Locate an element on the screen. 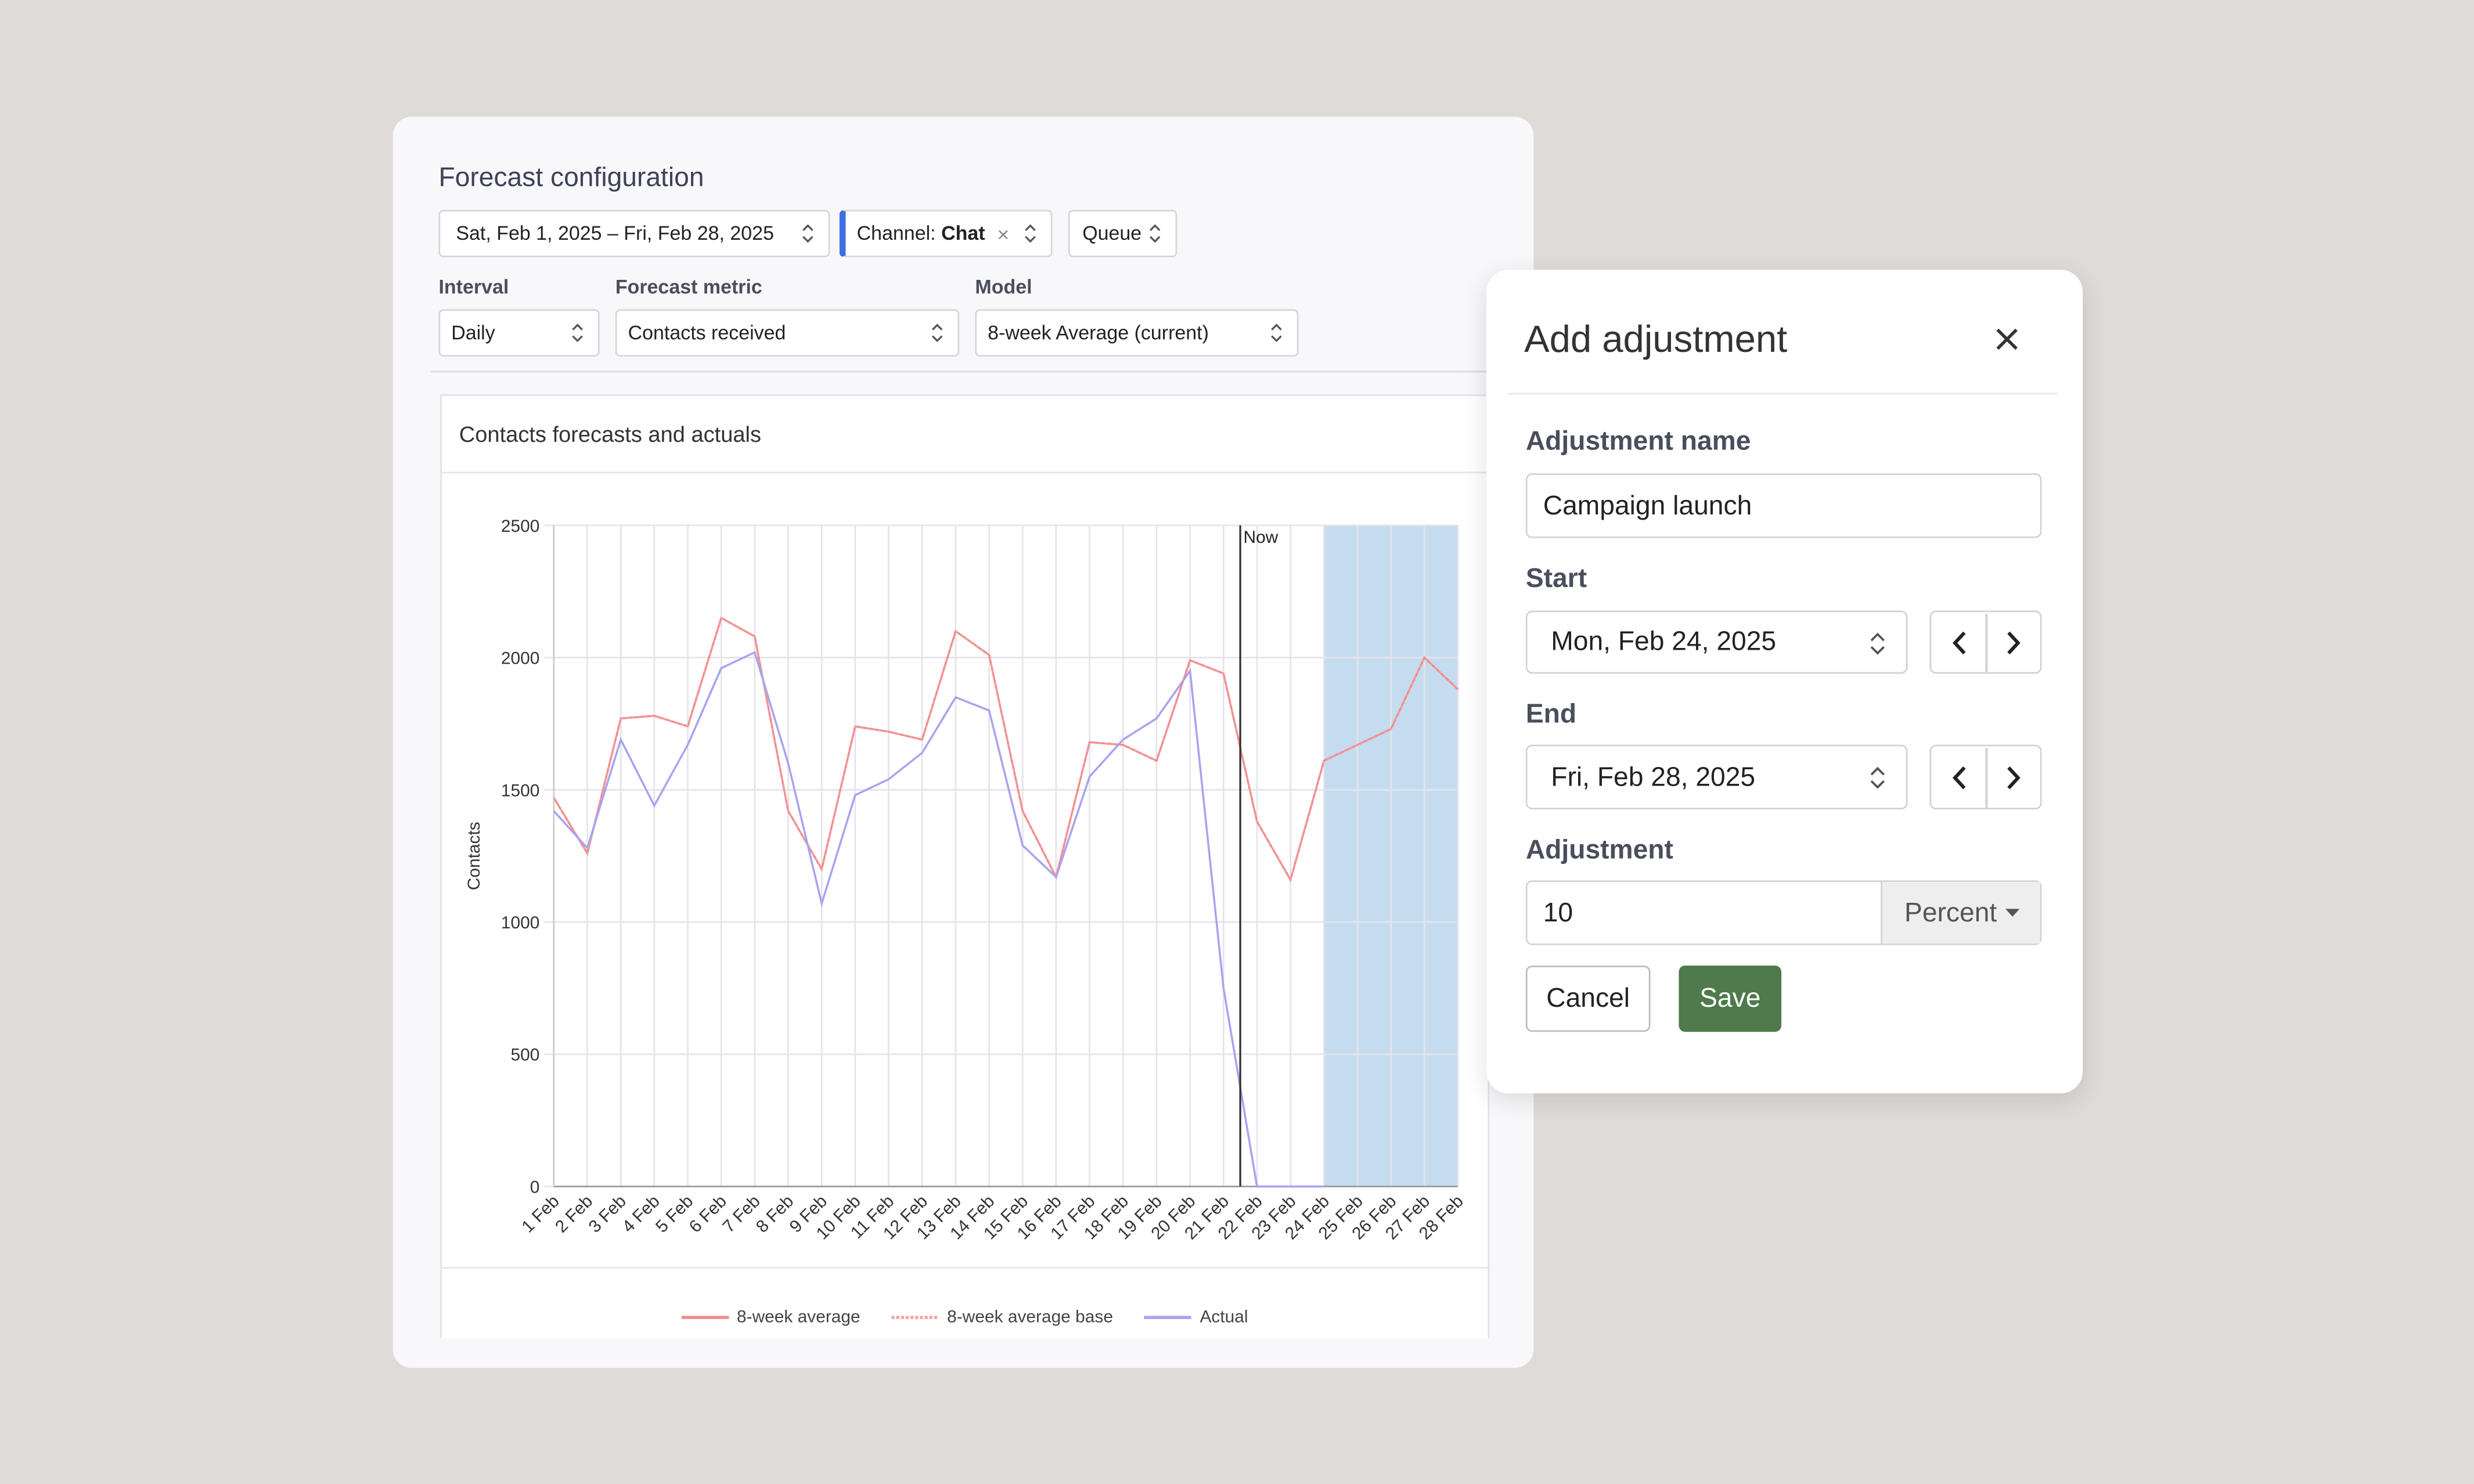 This screenshot has height=1484, width=2474. interval-label: Interval is located at coordinates (473, 287).